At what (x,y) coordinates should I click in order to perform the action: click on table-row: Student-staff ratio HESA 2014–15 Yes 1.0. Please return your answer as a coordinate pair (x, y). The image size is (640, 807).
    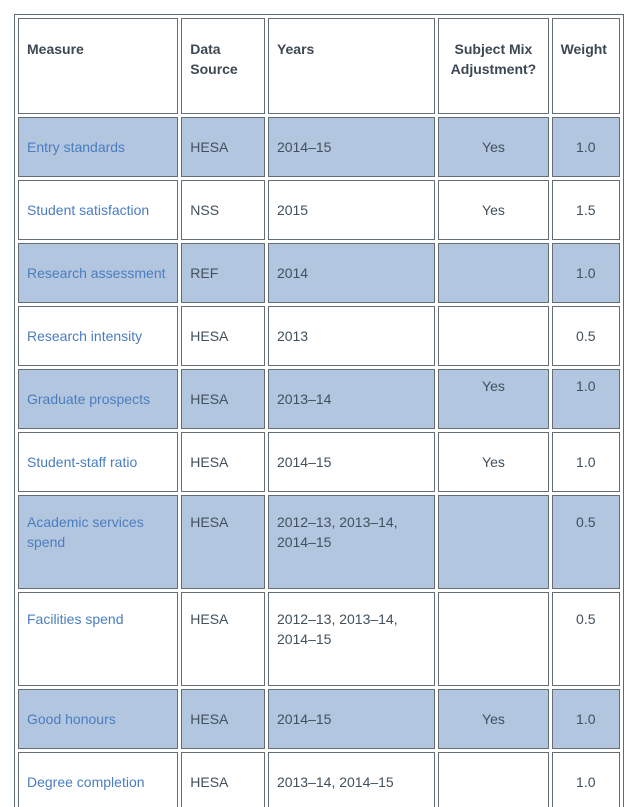
    Looking at the image, I should click on (319, 462).